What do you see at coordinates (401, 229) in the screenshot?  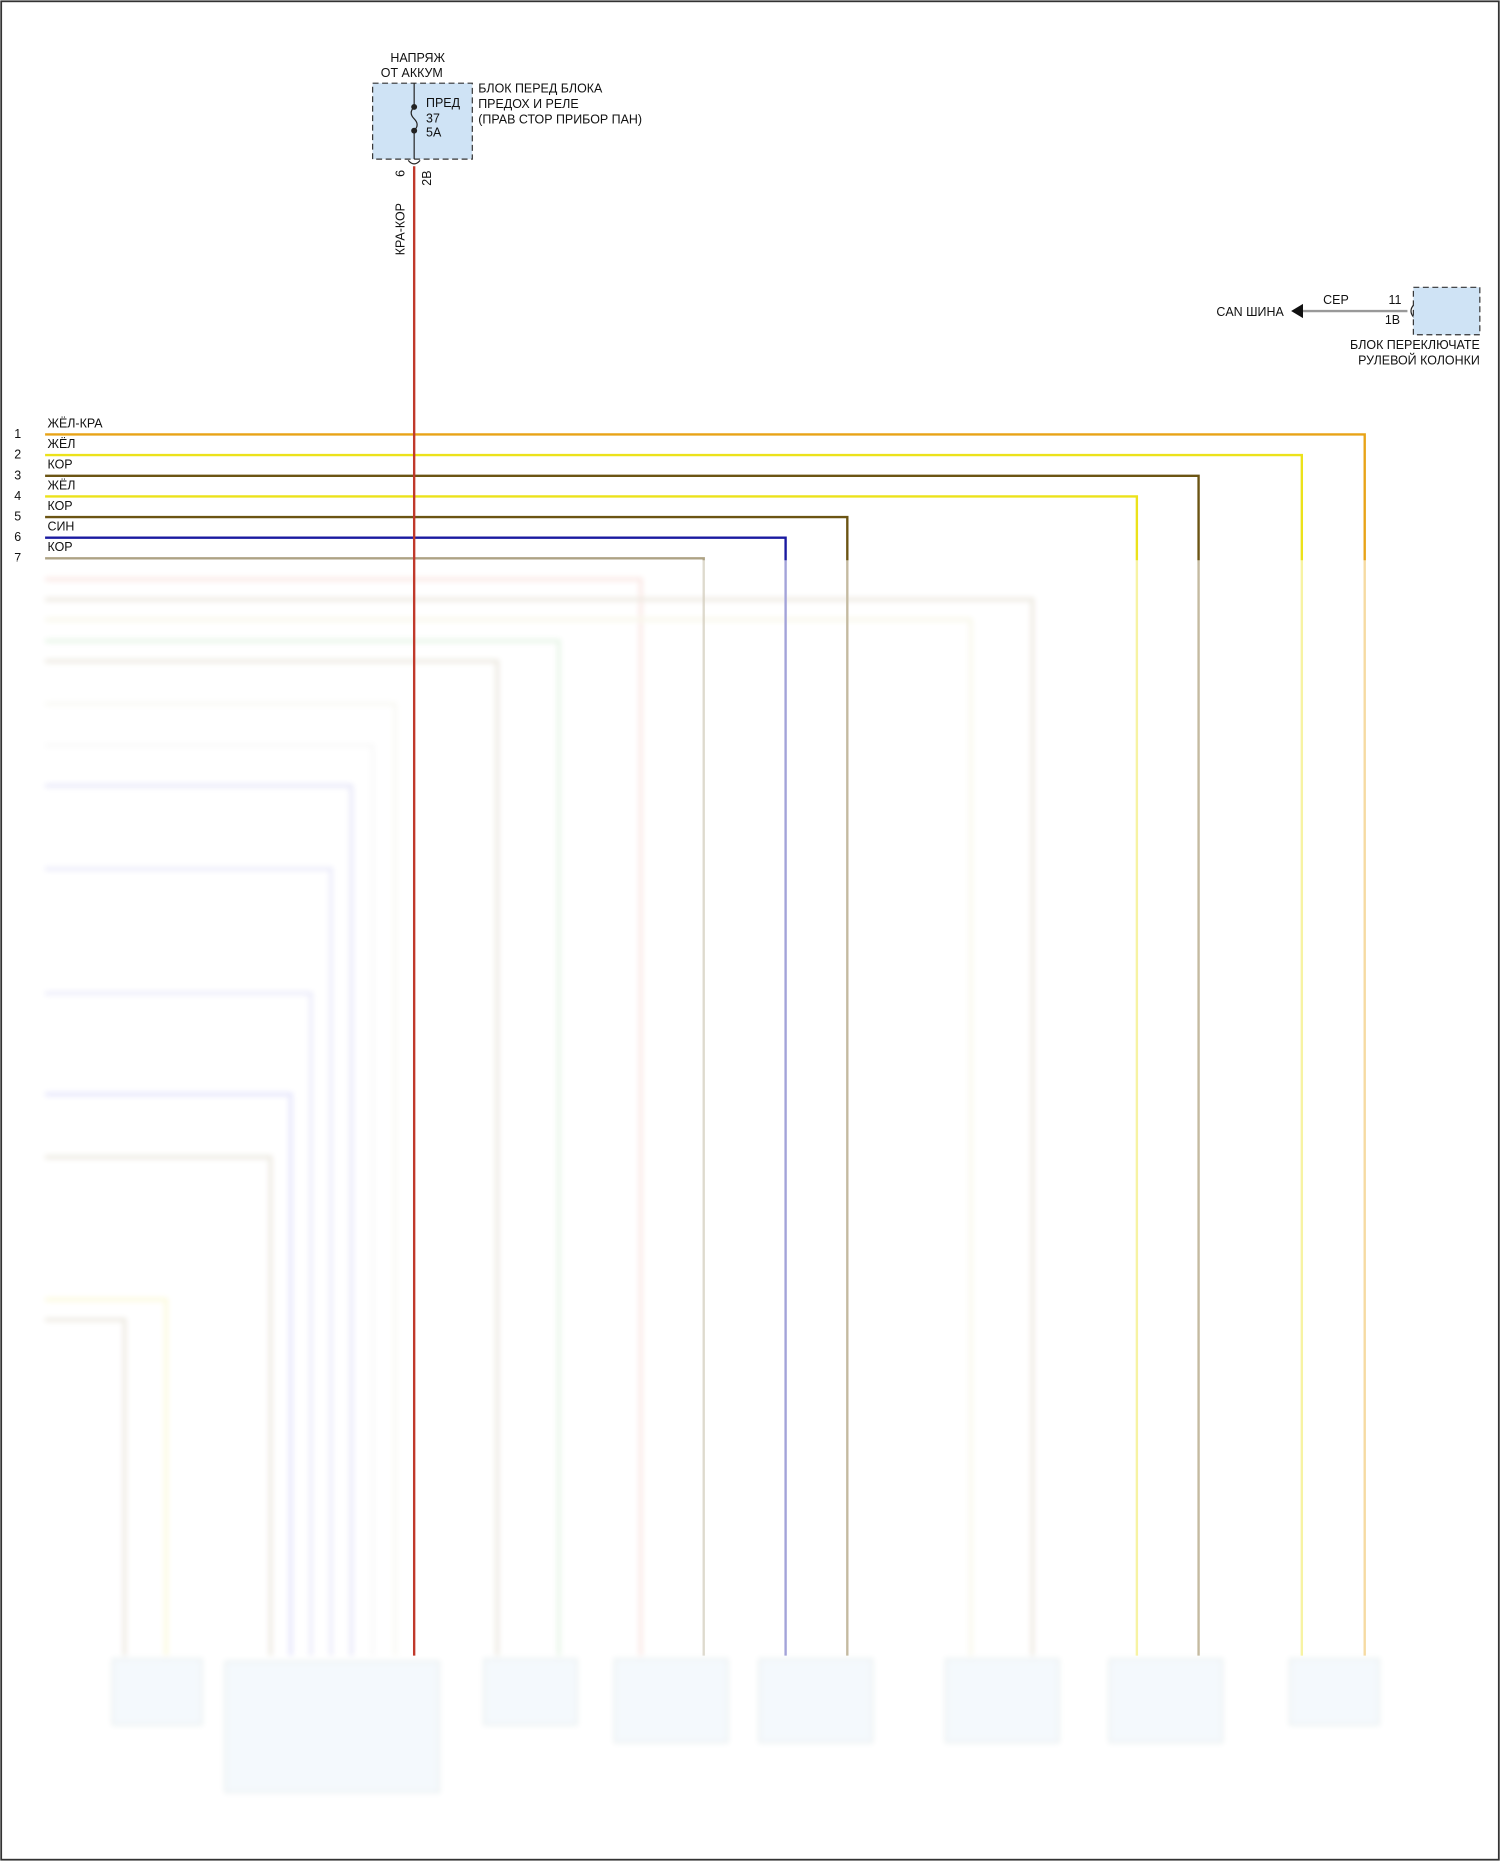 I see `wire-label: КРА-КОР` at bounding box center [401, 229].